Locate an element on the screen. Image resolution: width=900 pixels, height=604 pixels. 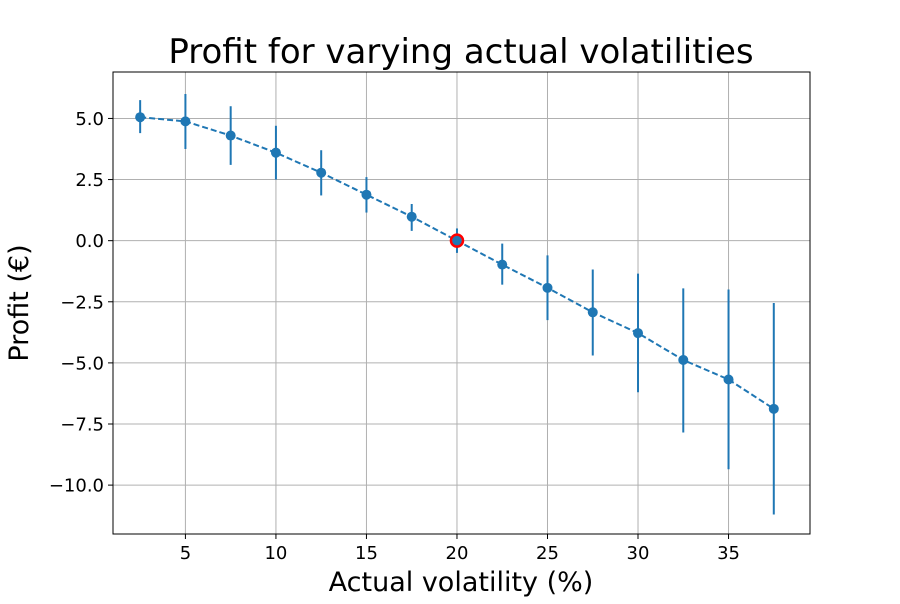
x-tick-label: 35 is located at coordinates (728, 553).